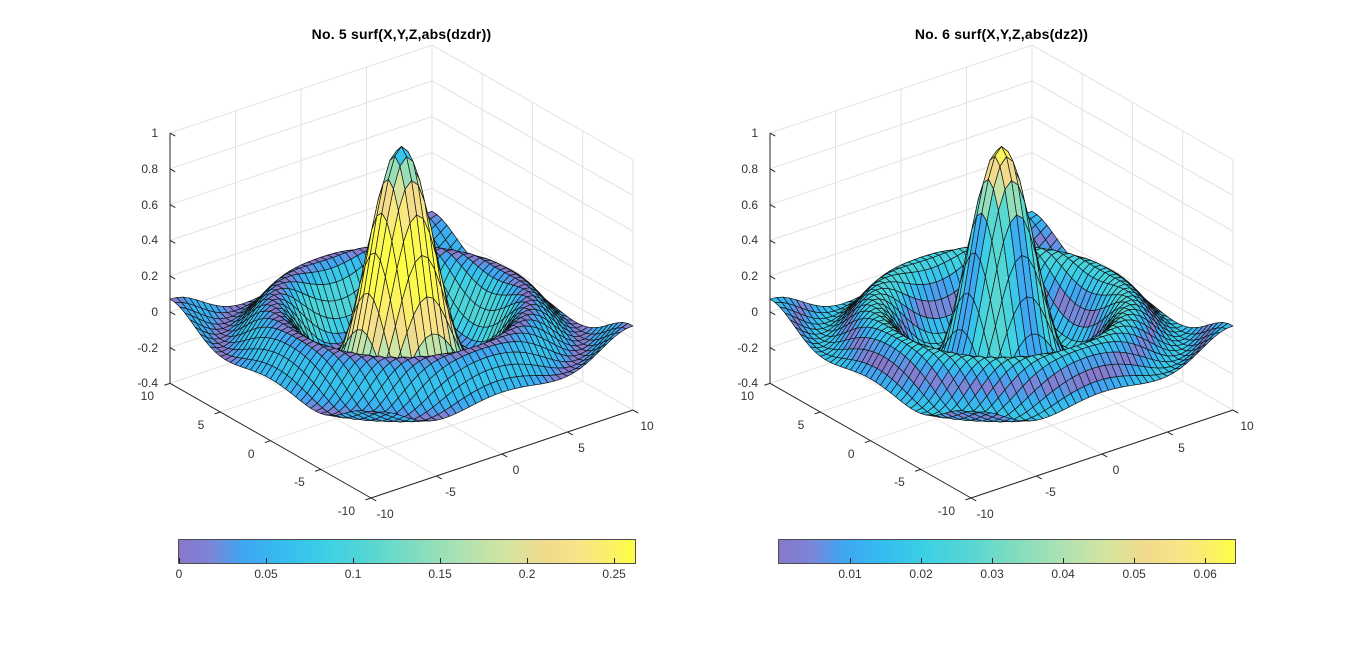 The height and width of the screenshot is (667, 1366). What do you see at coordinates (407, 551) in the screenshot?
I see `plot5-colorbar-gradient` at bounding box center [407, 551].